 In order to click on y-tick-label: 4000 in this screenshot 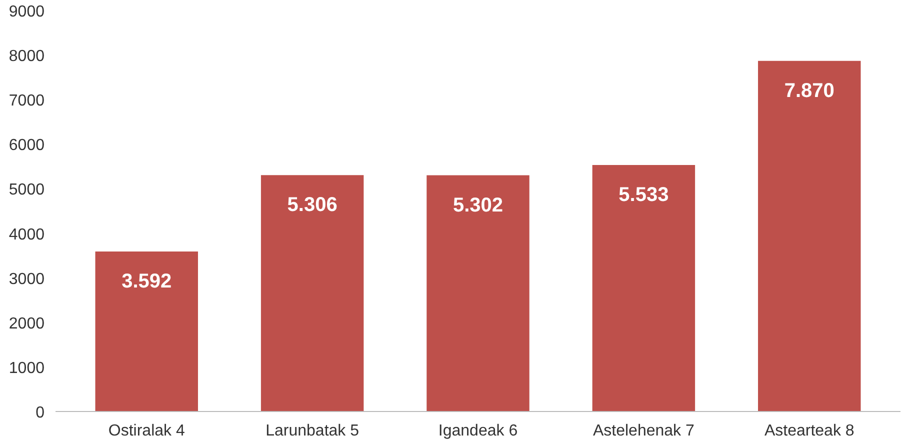, I will do `click(26, 235)`.